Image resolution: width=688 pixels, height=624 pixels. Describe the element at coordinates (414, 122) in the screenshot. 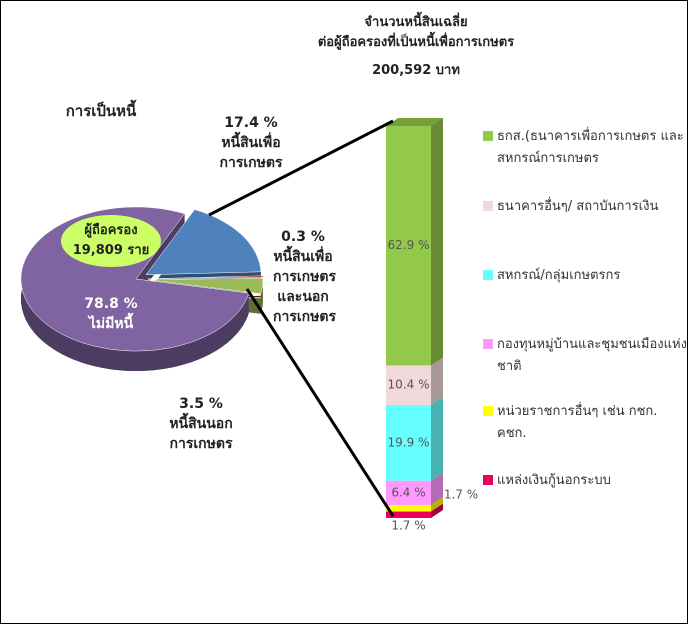

I see `bar-top` at that location.